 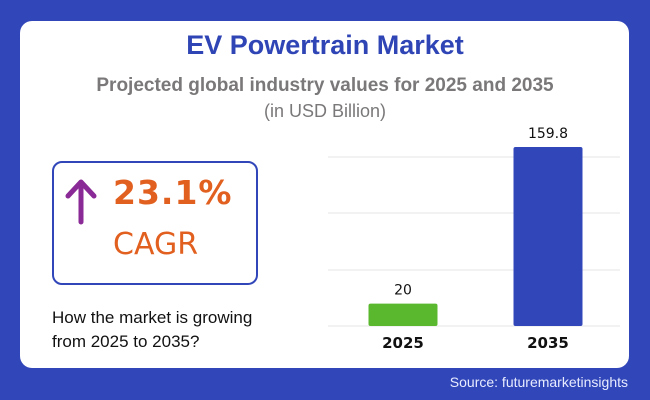 I want to click on bar-2035, so click(x=548, y=236).